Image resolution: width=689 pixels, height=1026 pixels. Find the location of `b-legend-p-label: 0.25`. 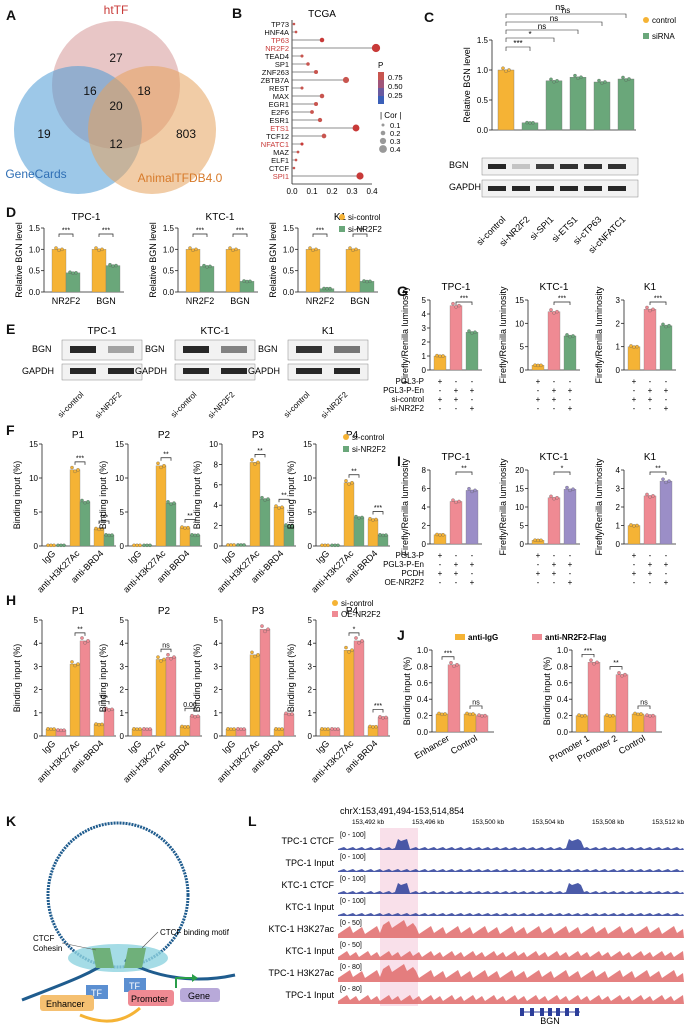

b-legend-p-label: 0.25 is located at coordinates (395, 95).